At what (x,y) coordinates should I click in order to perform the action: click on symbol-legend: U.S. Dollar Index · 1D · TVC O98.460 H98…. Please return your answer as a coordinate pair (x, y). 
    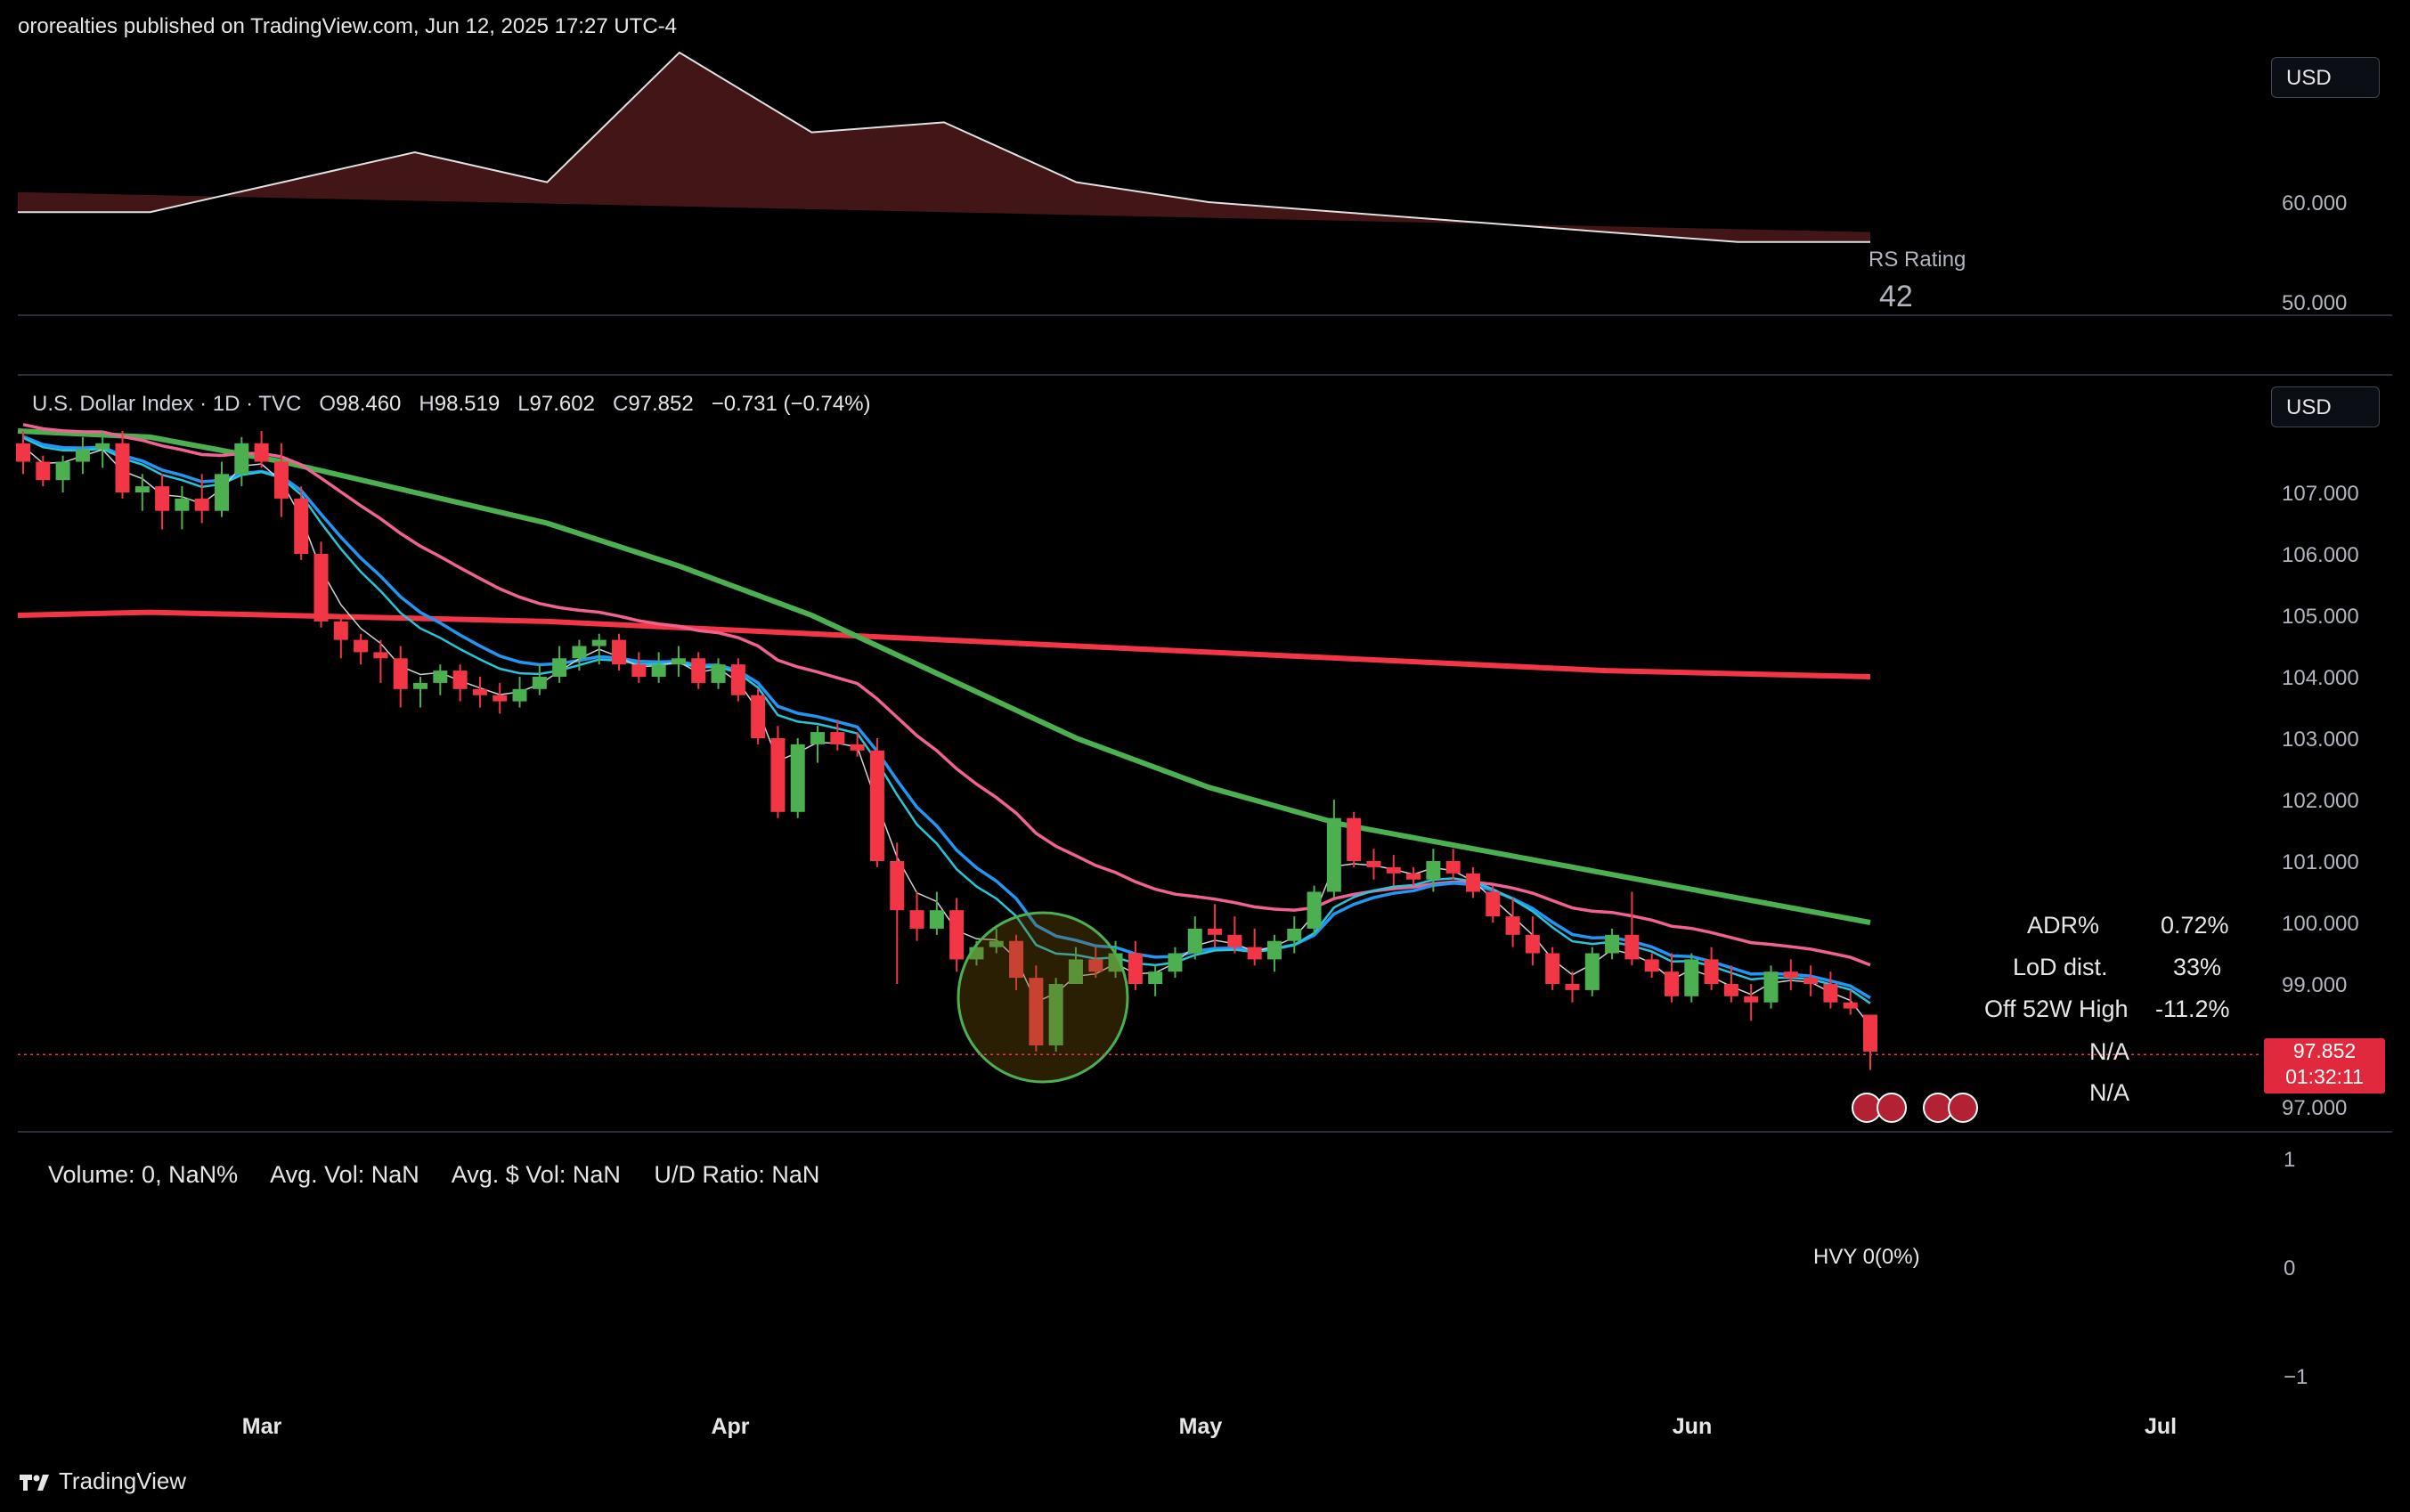
    Looking at the image, I should click on (451, 404).